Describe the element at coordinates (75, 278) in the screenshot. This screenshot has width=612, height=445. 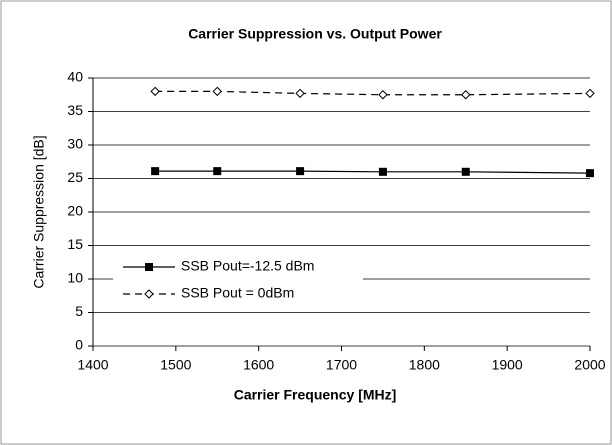
I see `y-tick-label: 10` at that location.